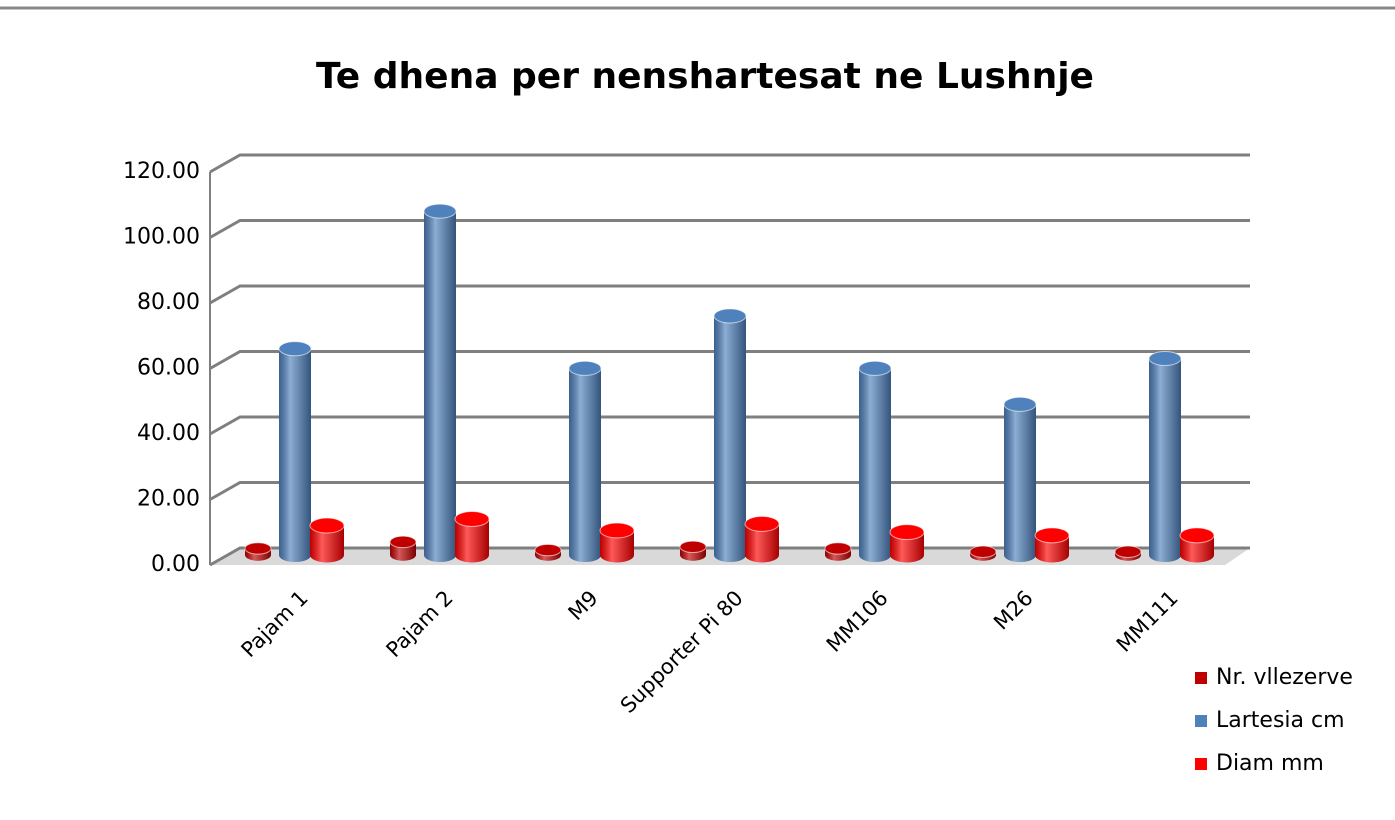 Image resolution: width=1395 pixels, height=820 pixels. What do you see at coordinates (682, 652) in the screenshot?
I see `x-tick-label: Supporter Pi 80` at bounding box center [682, 652].